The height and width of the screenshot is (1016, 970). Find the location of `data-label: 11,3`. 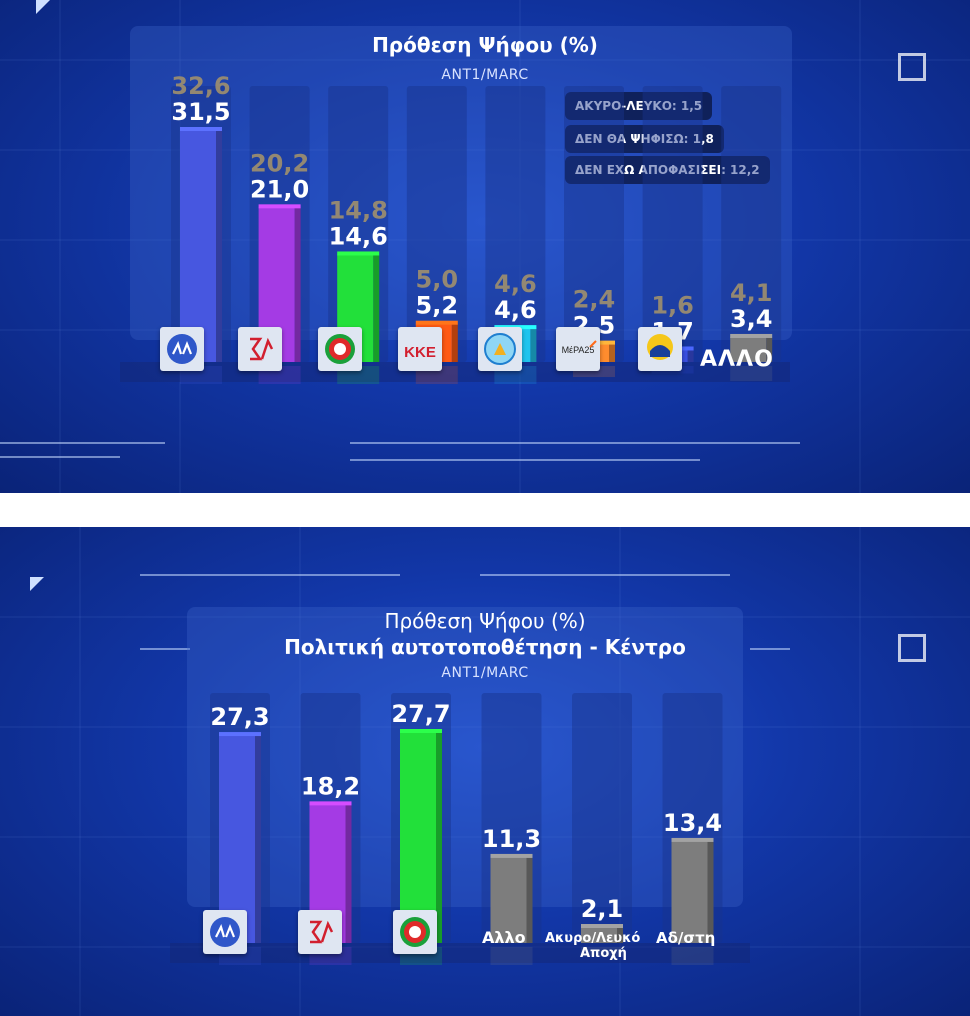

data-label: 11,3 is located at coordinates (511, 839).